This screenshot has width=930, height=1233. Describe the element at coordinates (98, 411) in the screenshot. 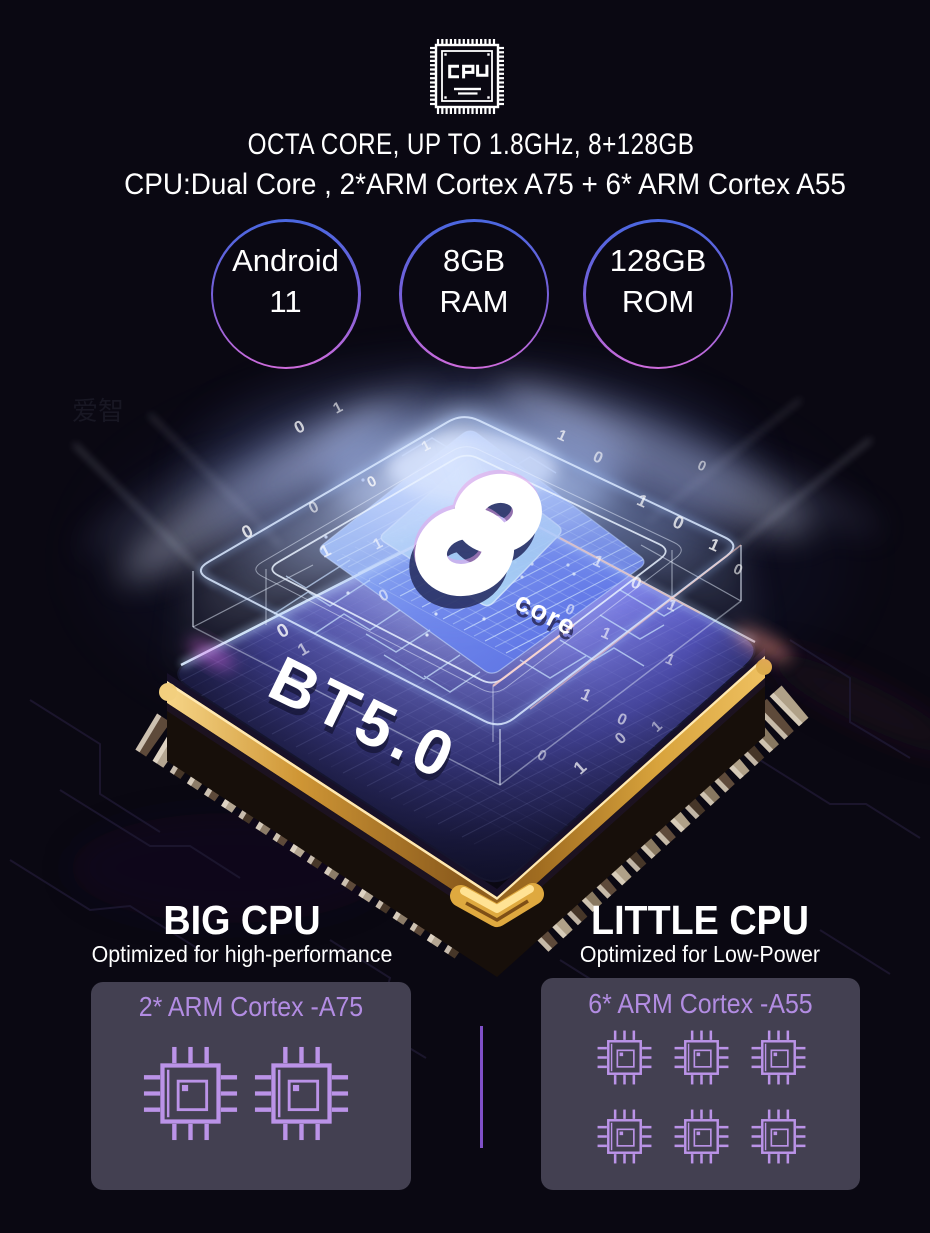

I see `svg-text: 爱智` at that location.